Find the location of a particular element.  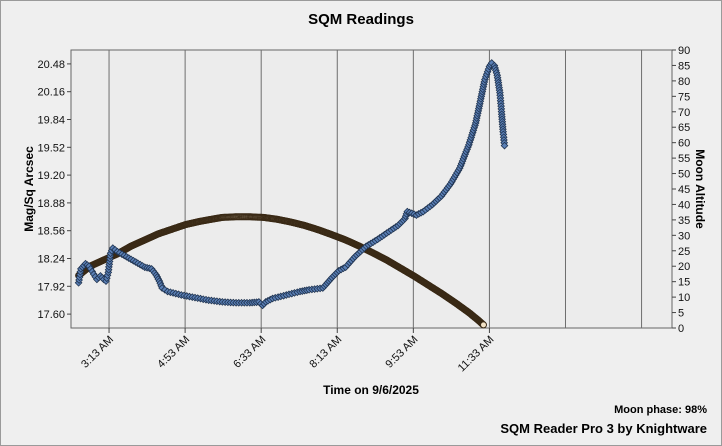

y2-tick-label: 75 is located at coordinates (684, 97).